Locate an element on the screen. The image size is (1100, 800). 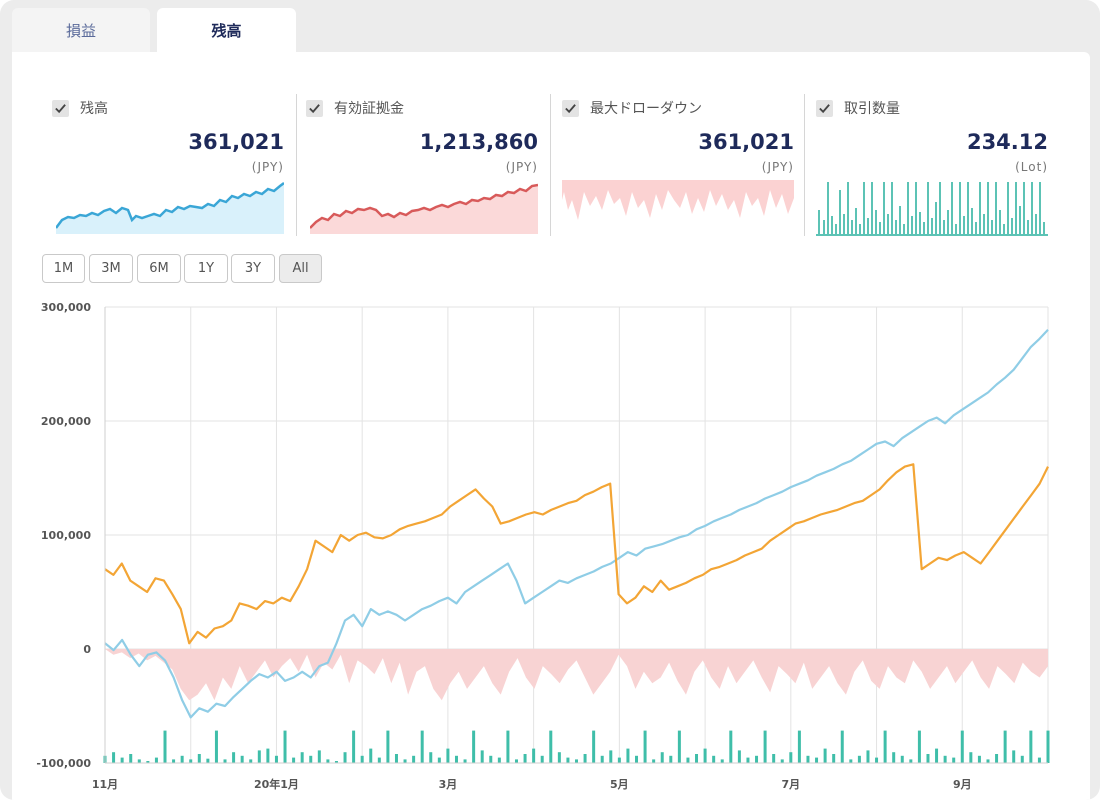
balance-sparkline is located at coordinates (170, 208).